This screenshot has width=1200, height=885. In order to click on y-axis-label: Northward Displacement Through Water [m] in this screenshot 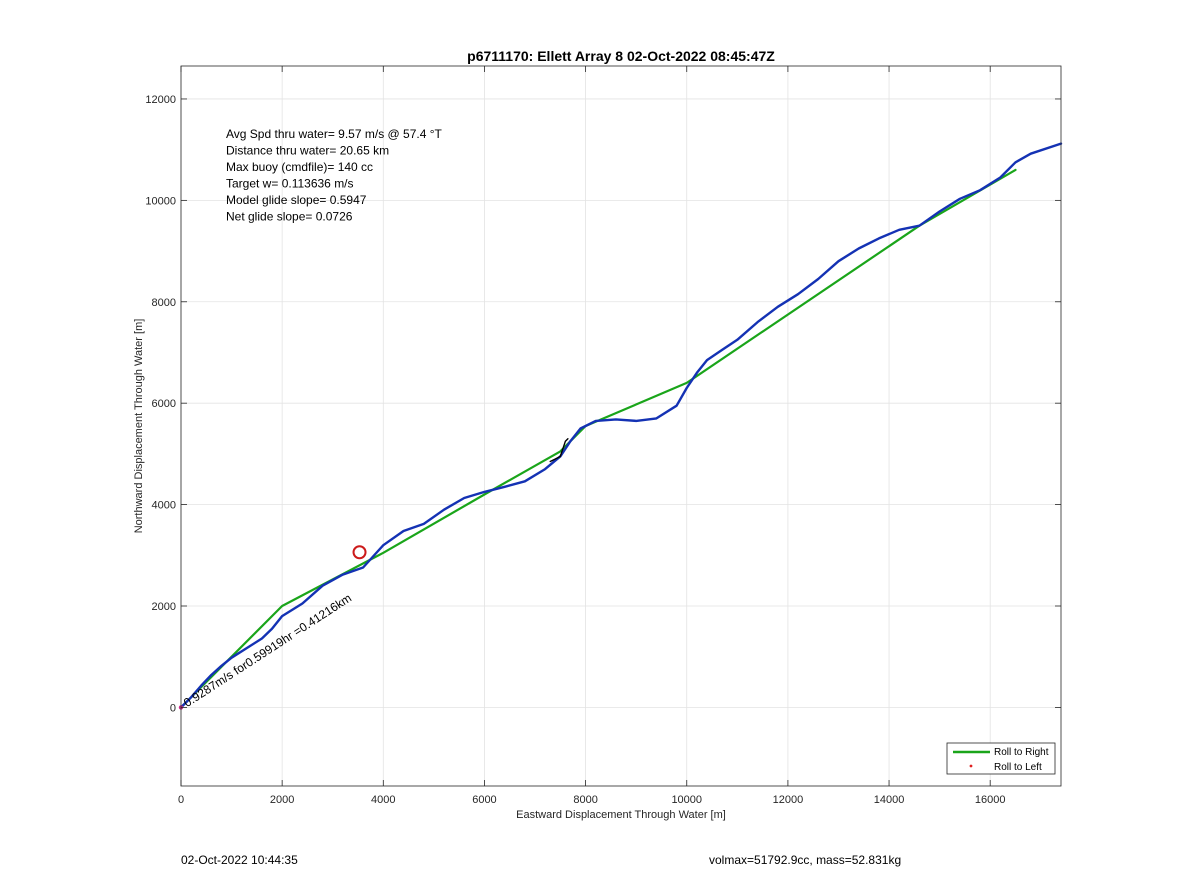, I will do `click(139, 426)`.